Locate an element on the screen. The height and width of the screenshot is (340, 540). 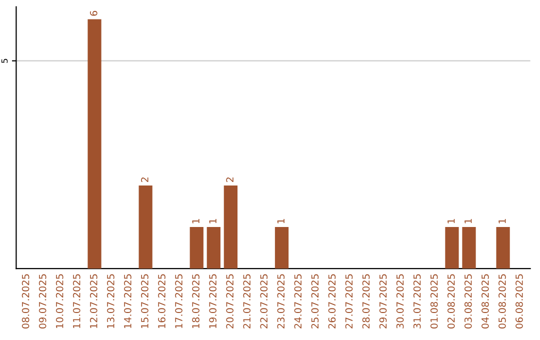
x-tick-label: 16.07.2025 is located at coordinates (162, 301).